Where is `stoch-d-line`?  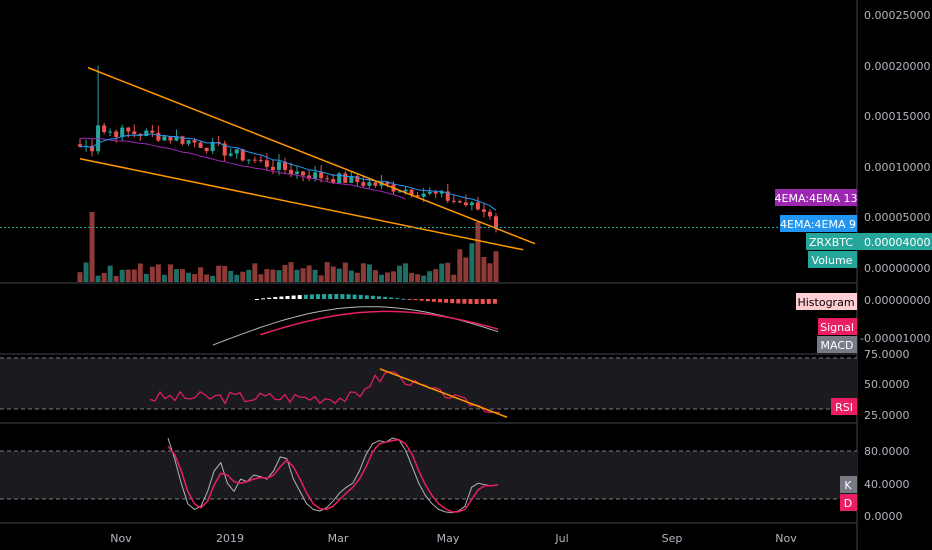
stoch-d-line is located at coordinates (333, 475).